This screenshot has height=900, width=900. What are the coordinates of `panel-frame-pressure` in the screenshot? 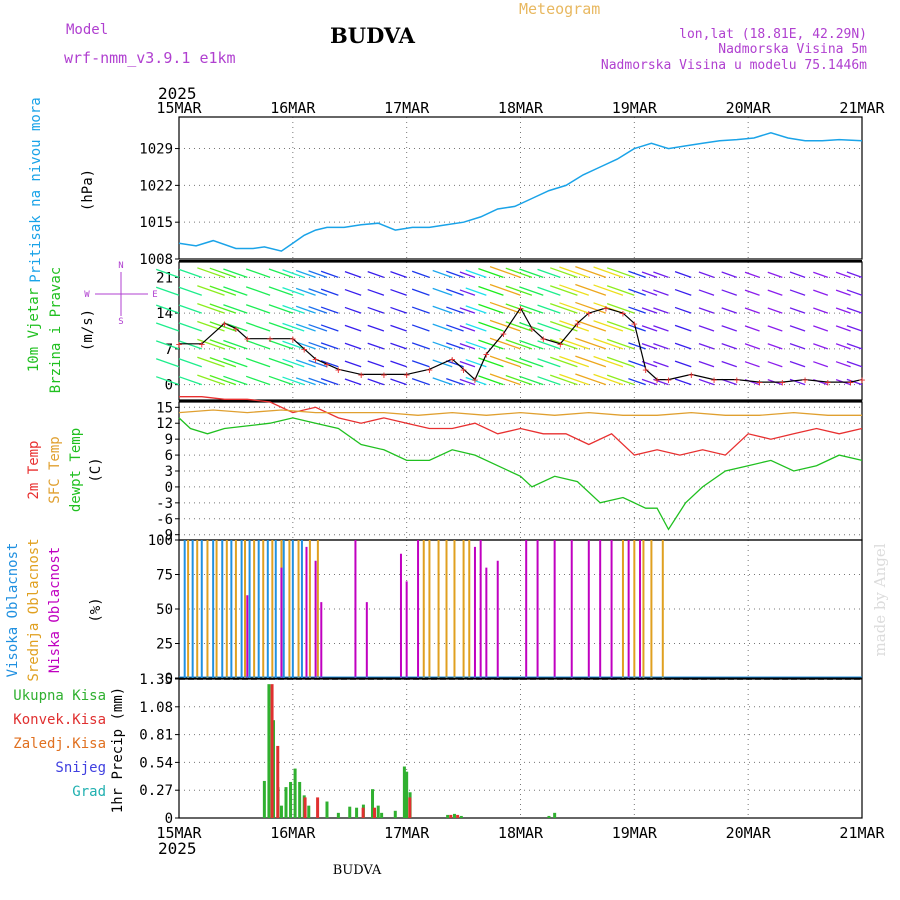 It's located at (520, 188).